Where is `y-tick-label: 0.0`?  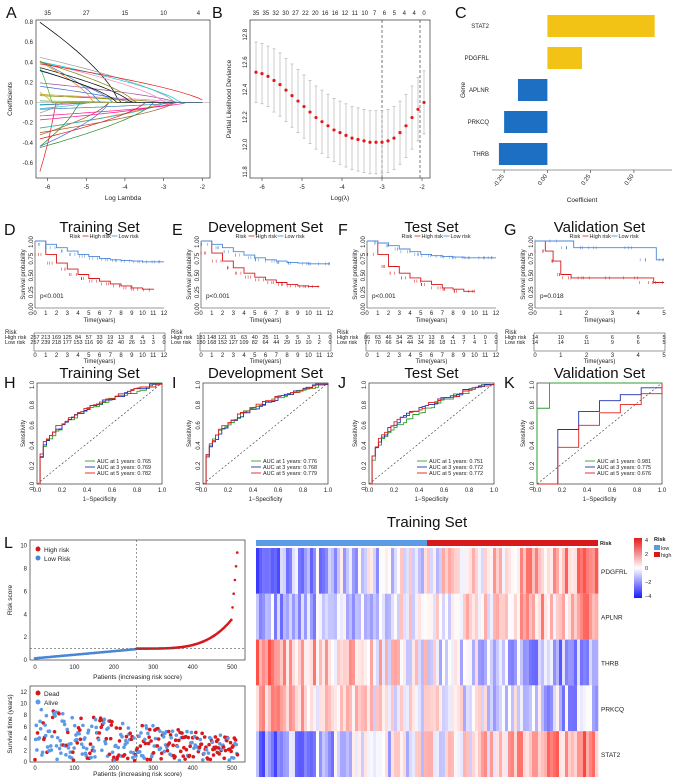 y-tick-label: 0.0 is located at coordinates (199, 485).